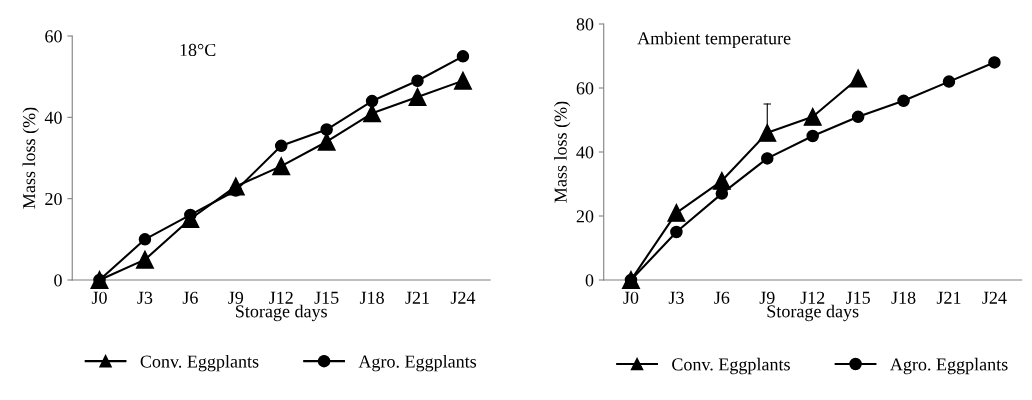 The height and width of the screenshot is (400, 1032). I want to click on y-tick-label: 80, so click(585, 24).